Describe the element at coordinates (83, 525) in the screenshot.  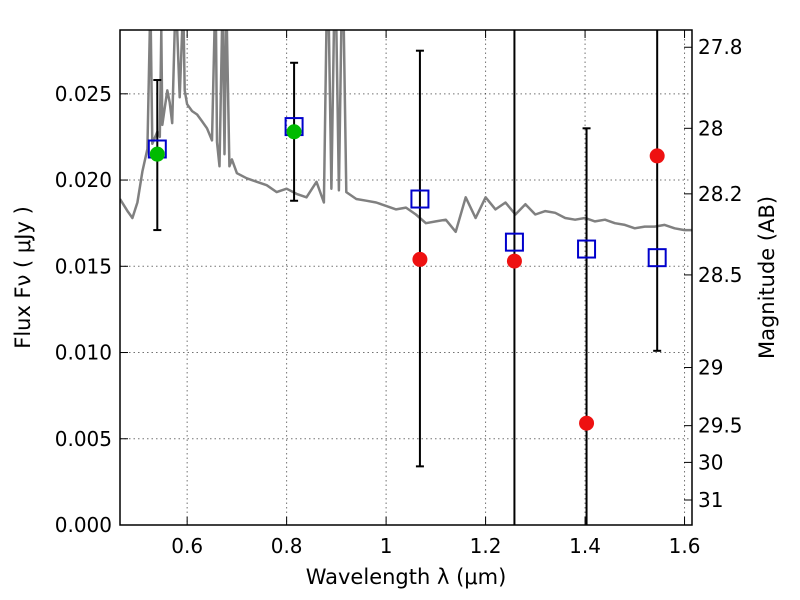
I see `y-tick-label: 0.000` at that location.